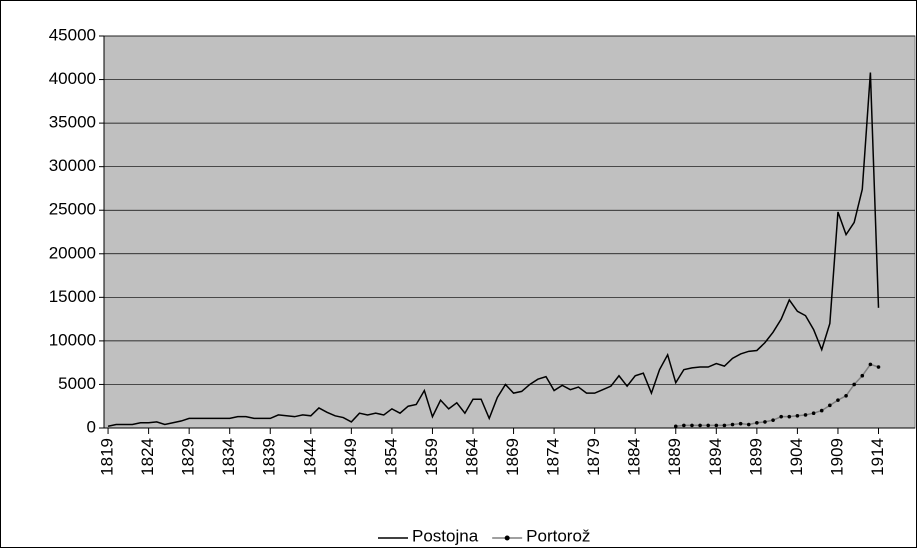 This screenshot has height=549, width=918. What do you see at coordinates (77, 383) in the screenshot?
I see `y-tick-label: 5000` at bounding box center [77, 383].